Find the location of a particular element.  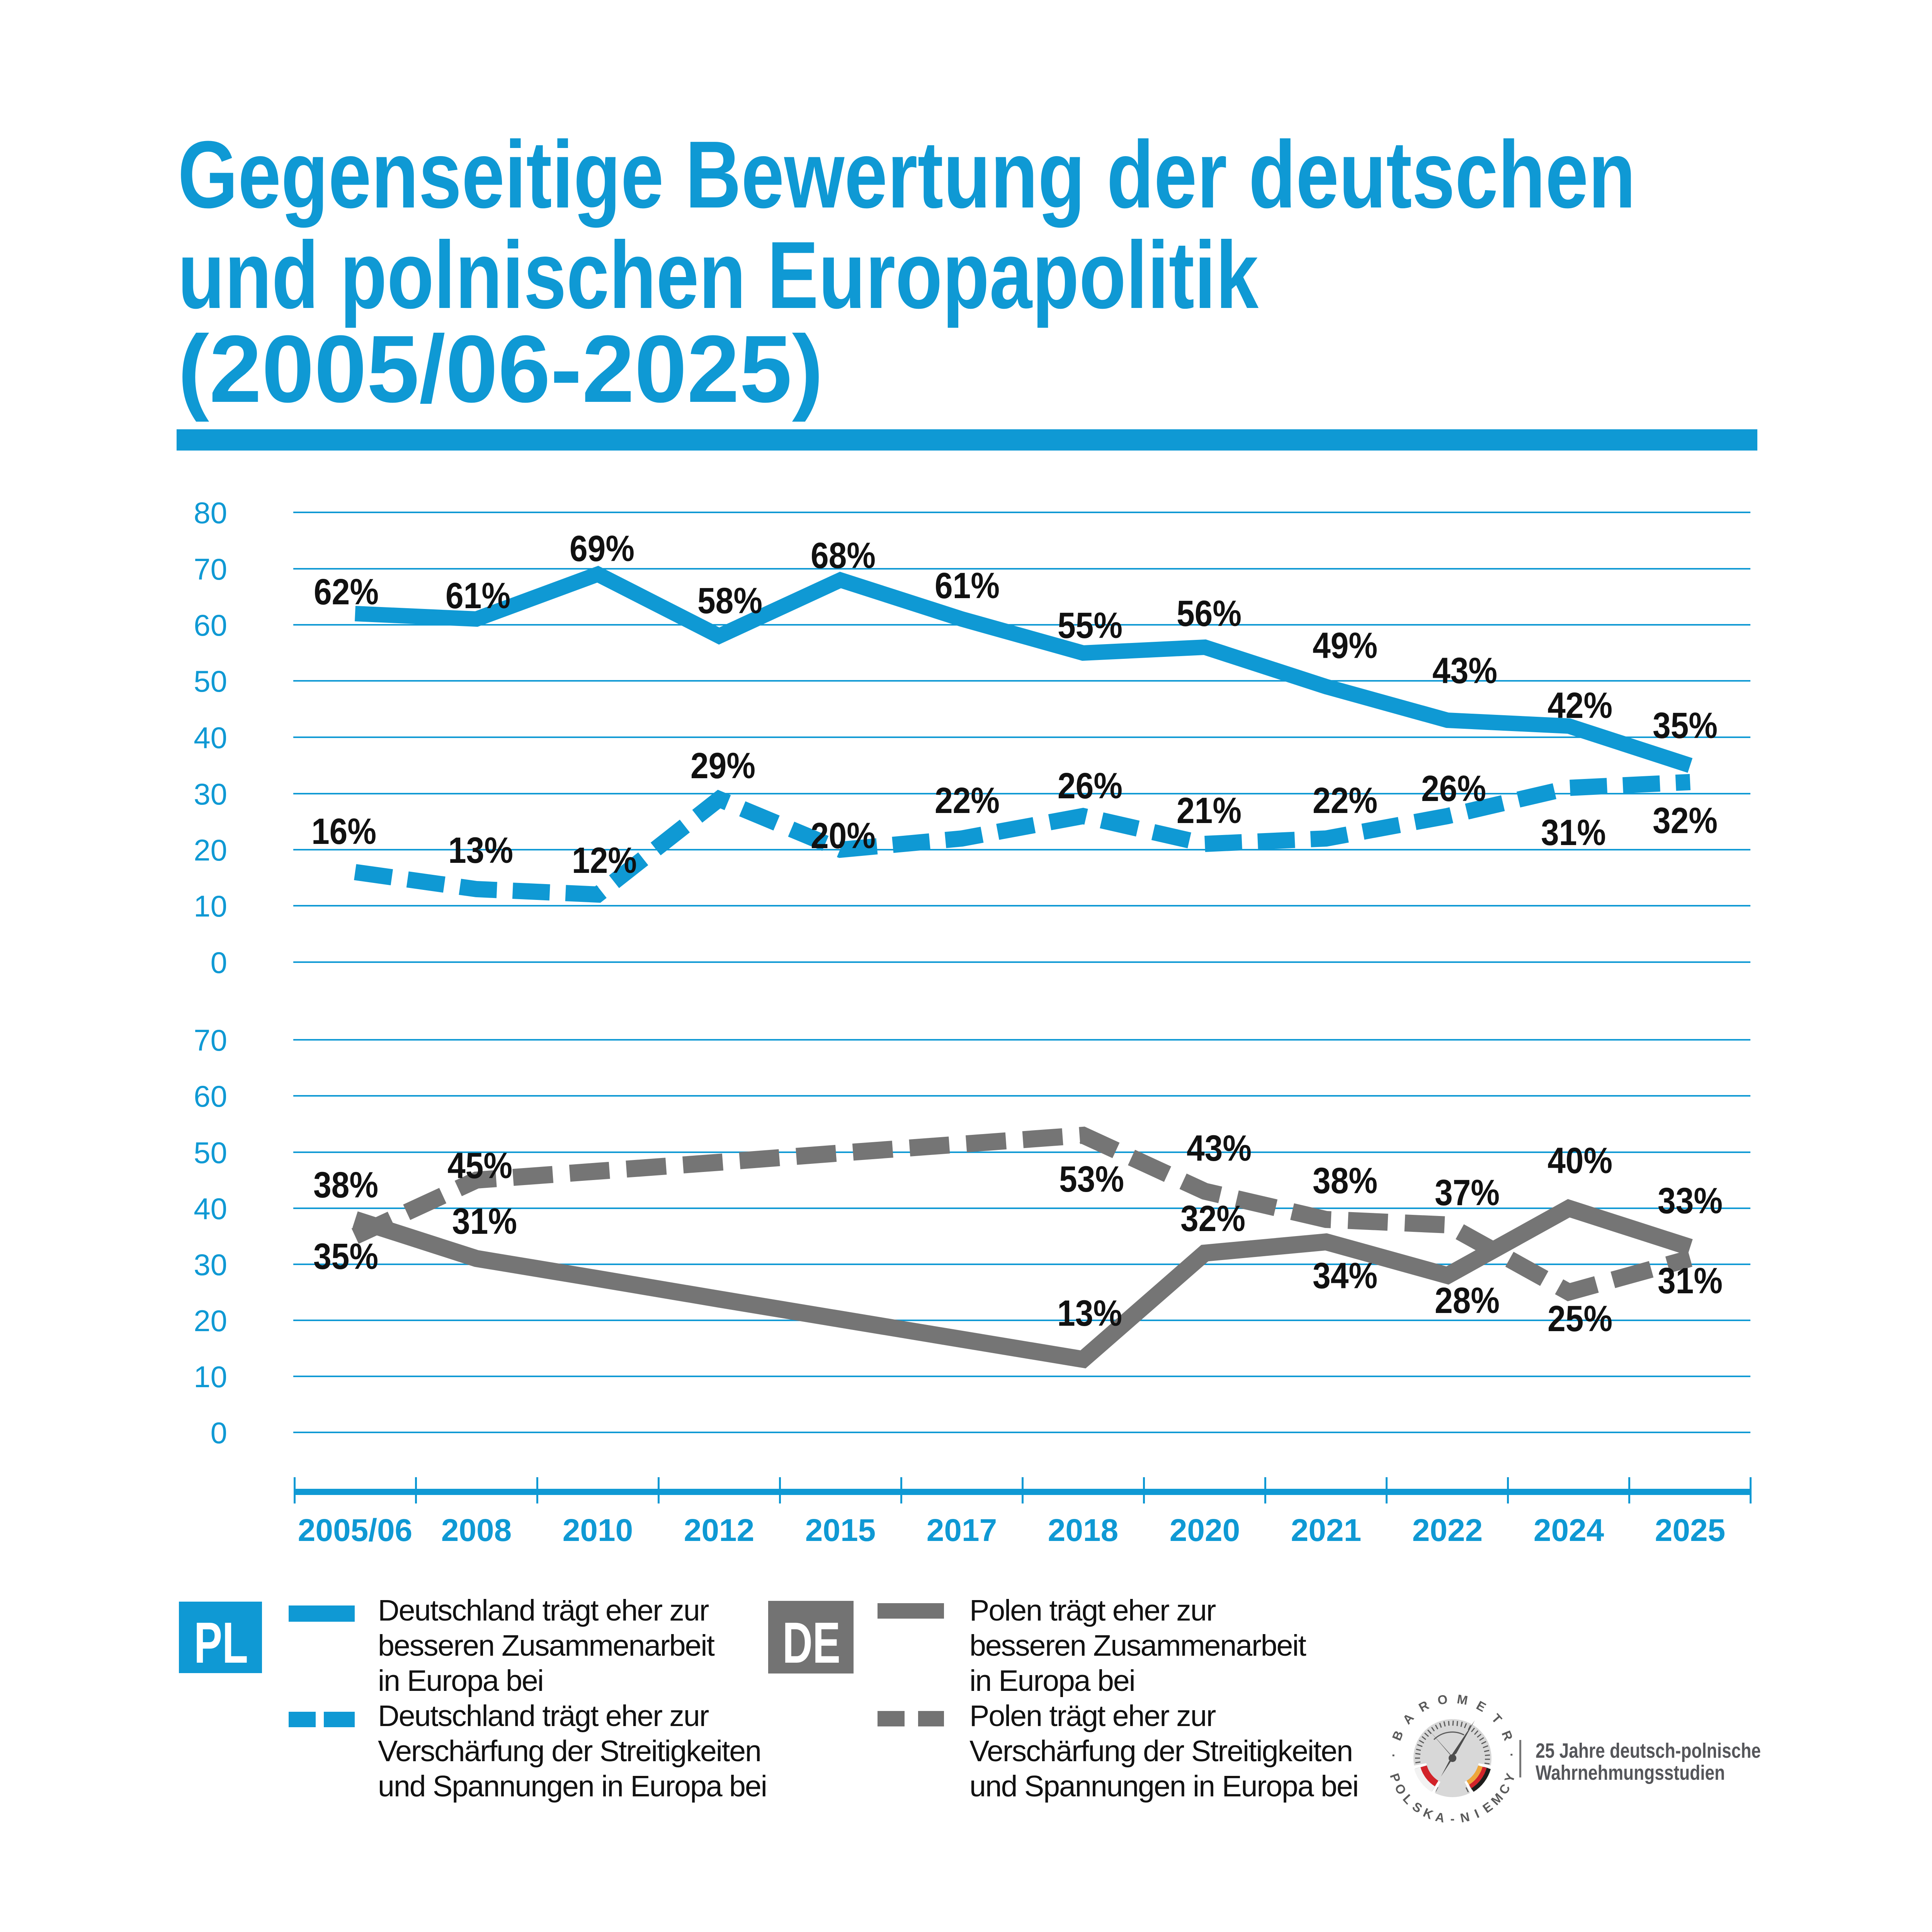

svg-text: (2005/06-2025) is located at coordinates (500, 369).